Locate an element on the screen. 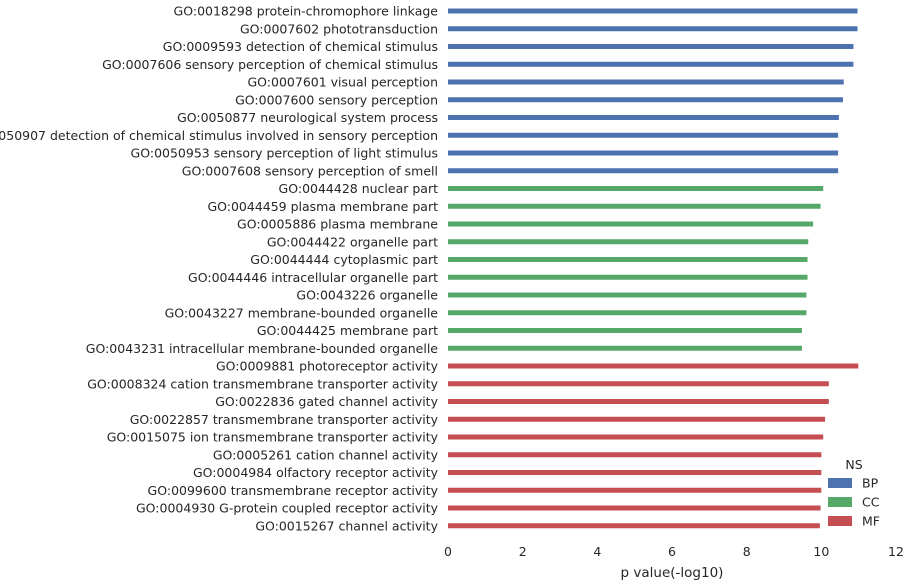 This screenshot has height=587, width=908. category-label-19: GO:0044425 membrane part is located at coordinates (347, 330).